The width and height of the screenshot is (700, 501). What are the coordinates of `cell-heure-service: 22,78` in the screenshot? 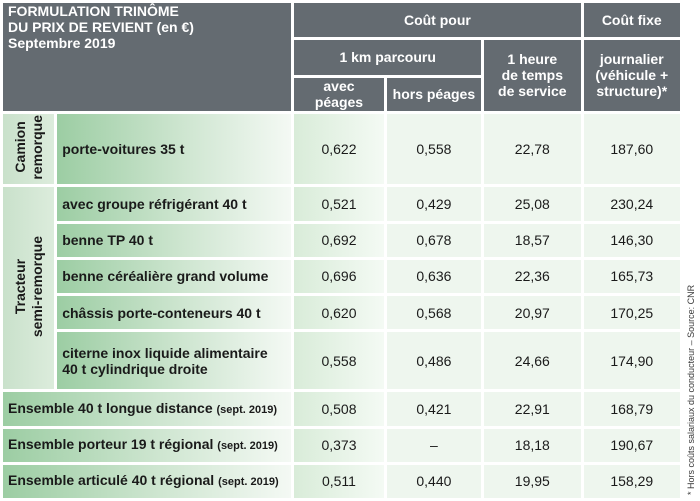 It's located at (532, 149).